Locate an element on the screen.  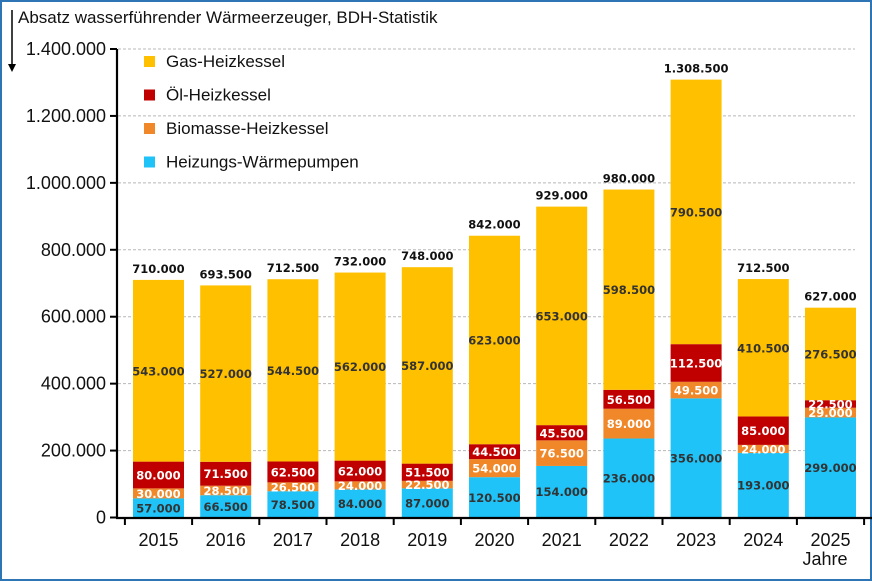
y-tick-label: 0 is located at coordinates (101, 518).